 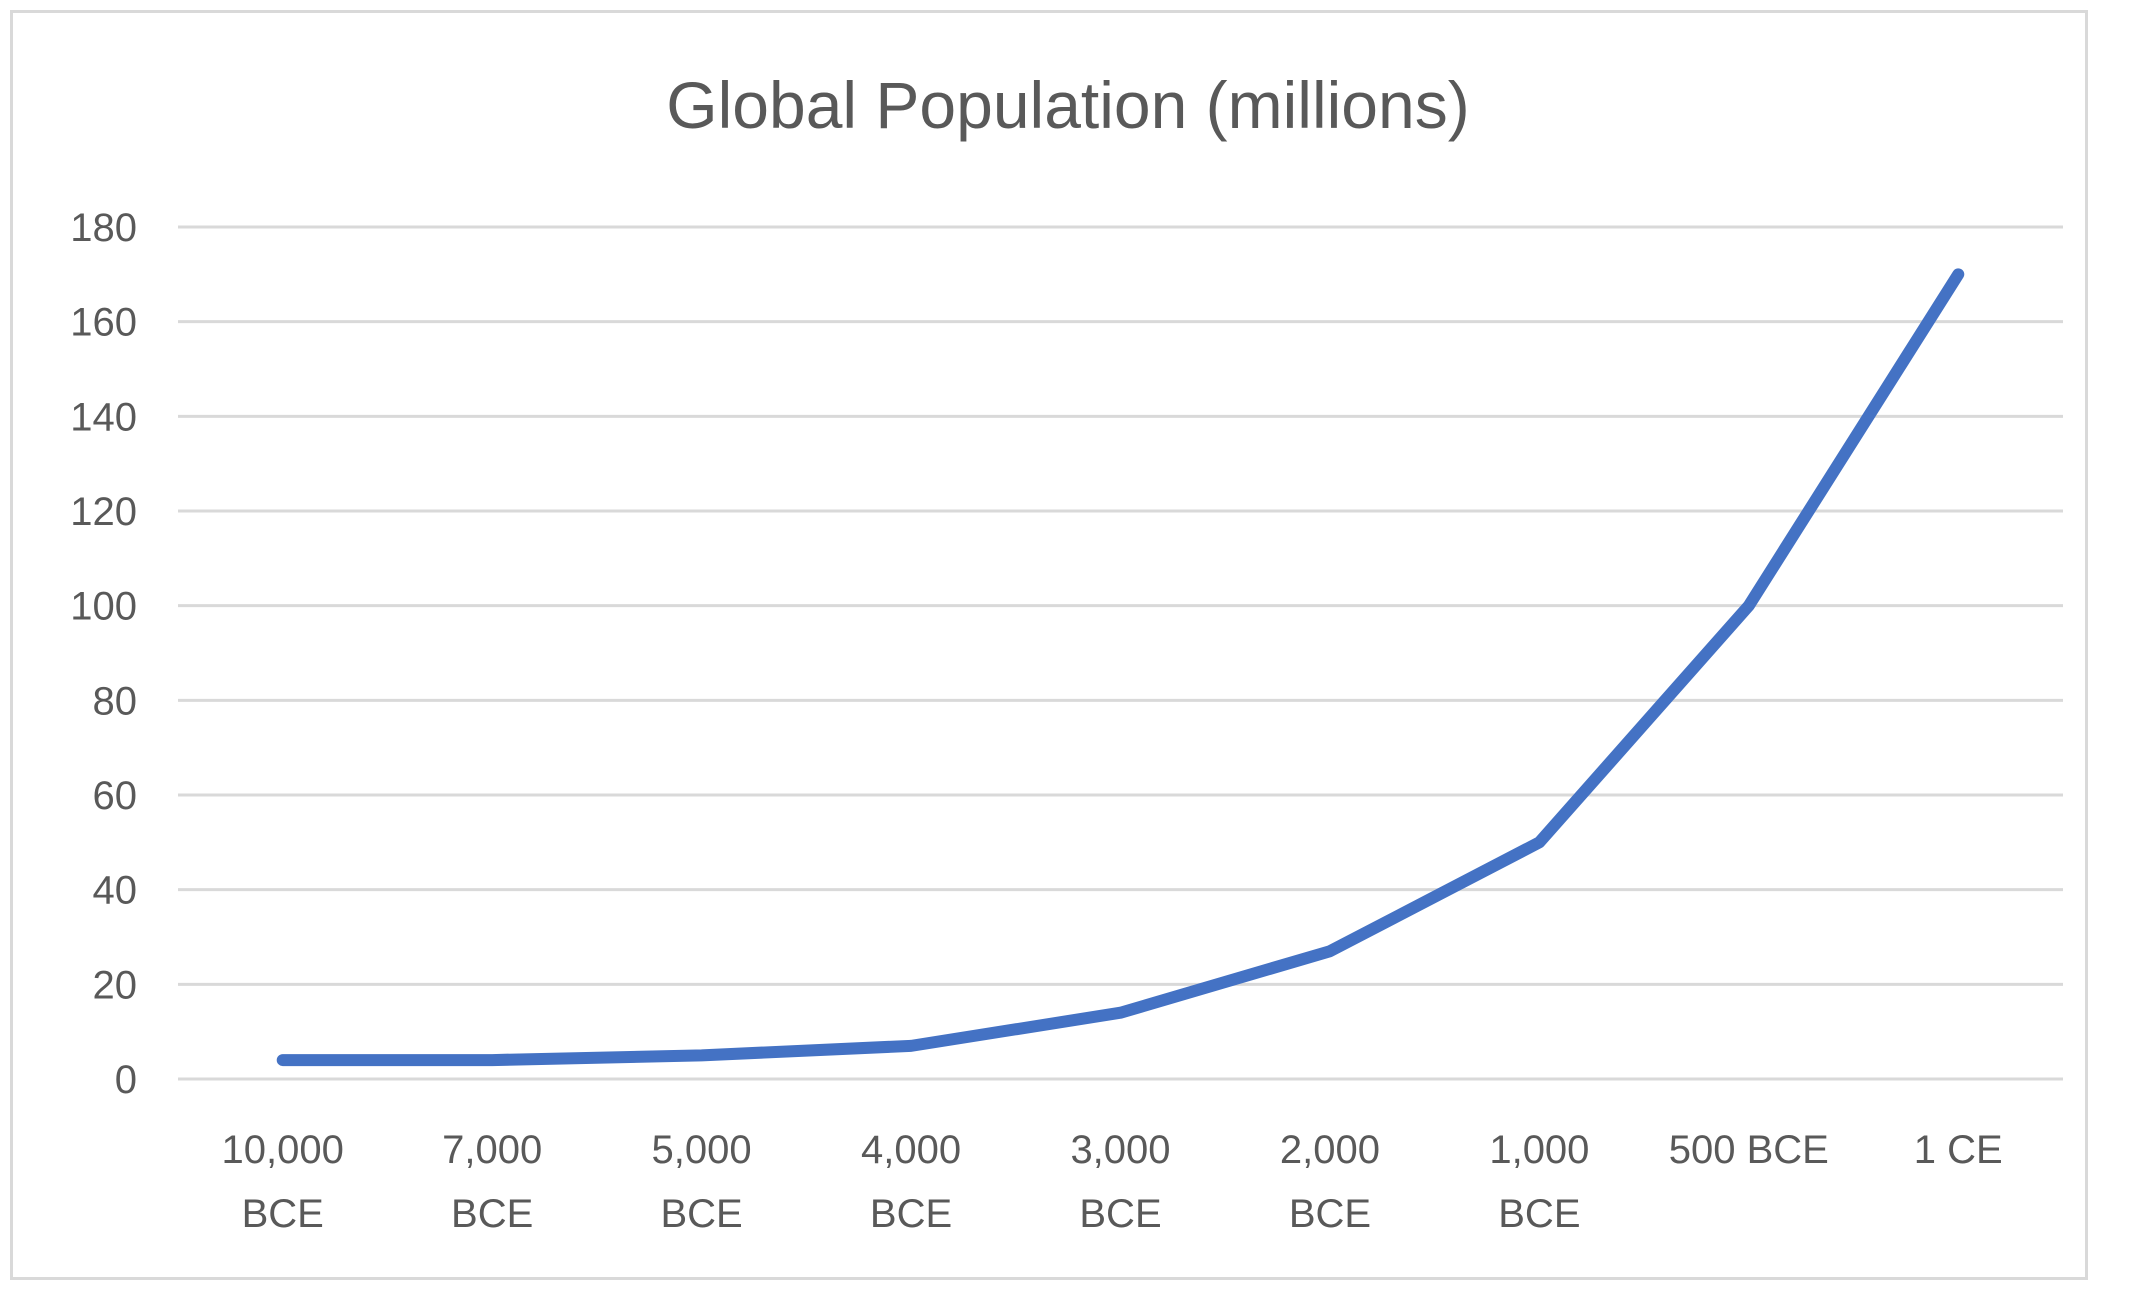 I want to click on x-tick-label: 4,000, so click(x=911, y=1150).